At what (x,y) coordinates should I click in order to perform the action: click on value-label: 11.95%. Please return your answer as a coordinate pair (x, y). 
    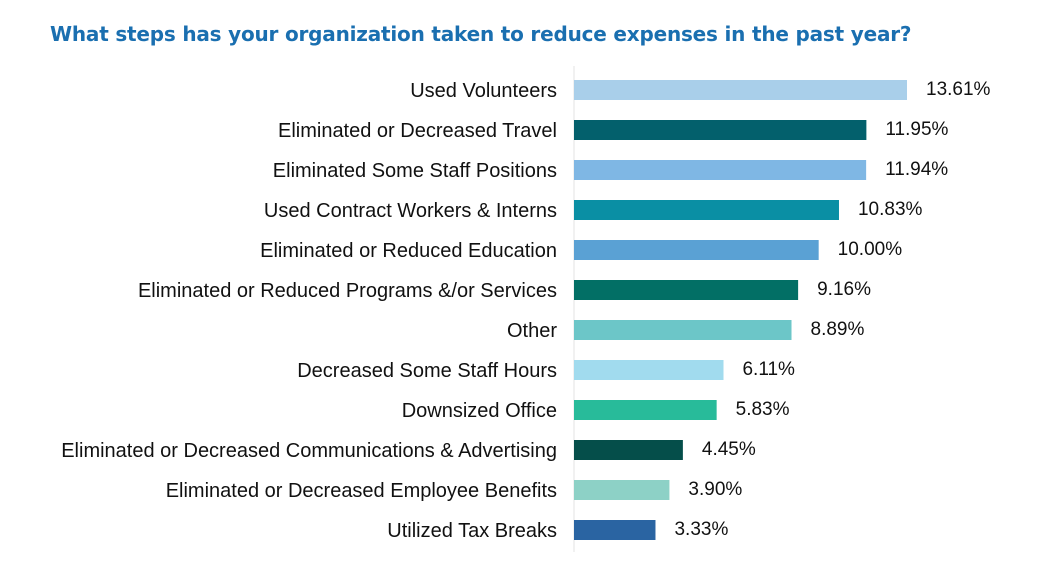
    Looking at the image, I should click on (916, 129).